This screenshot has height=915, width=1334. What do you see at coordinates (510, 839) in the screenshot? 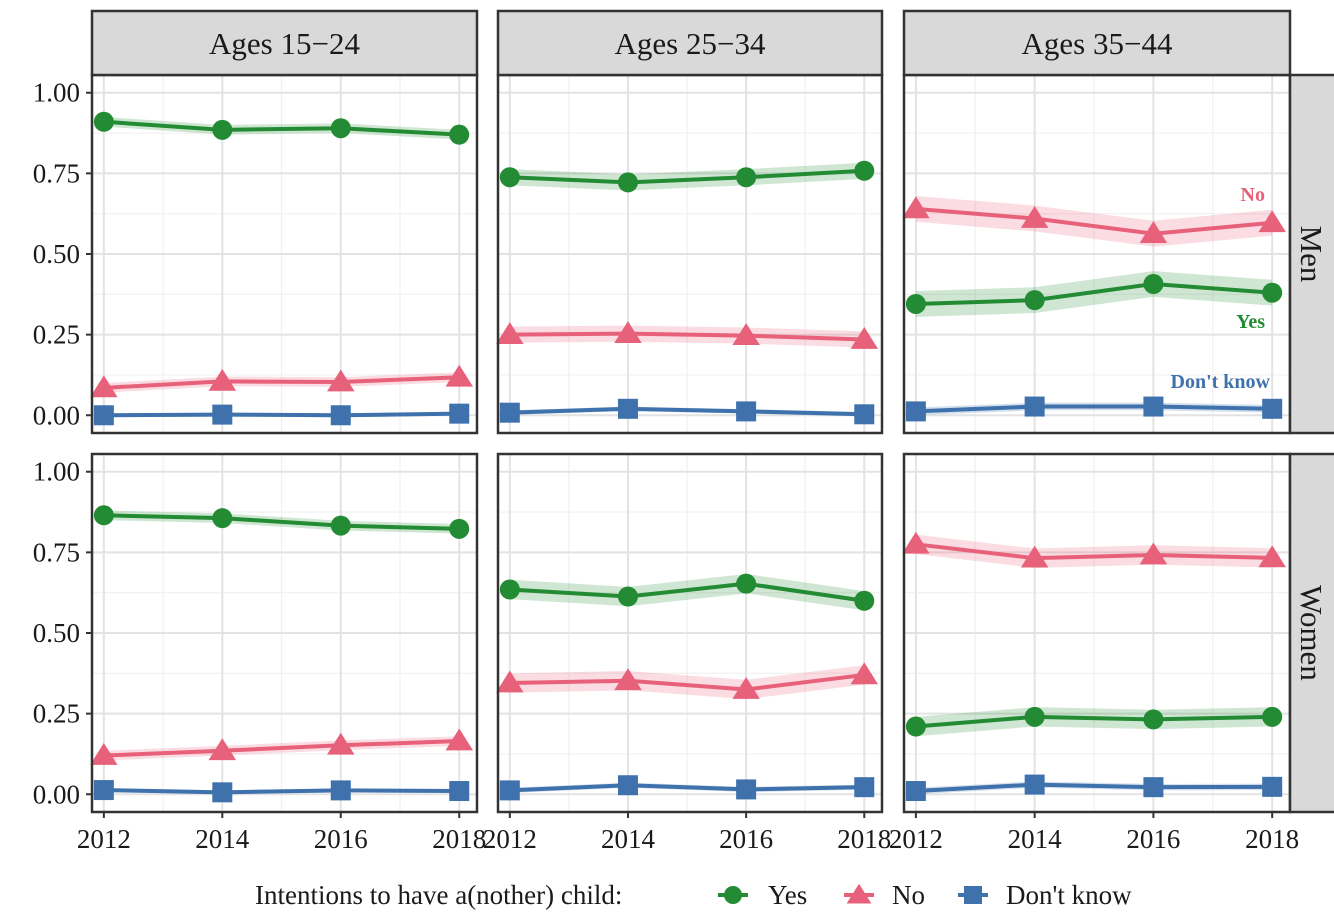
I see `x-tick-label: 2012` at bounding box center [510, 839].